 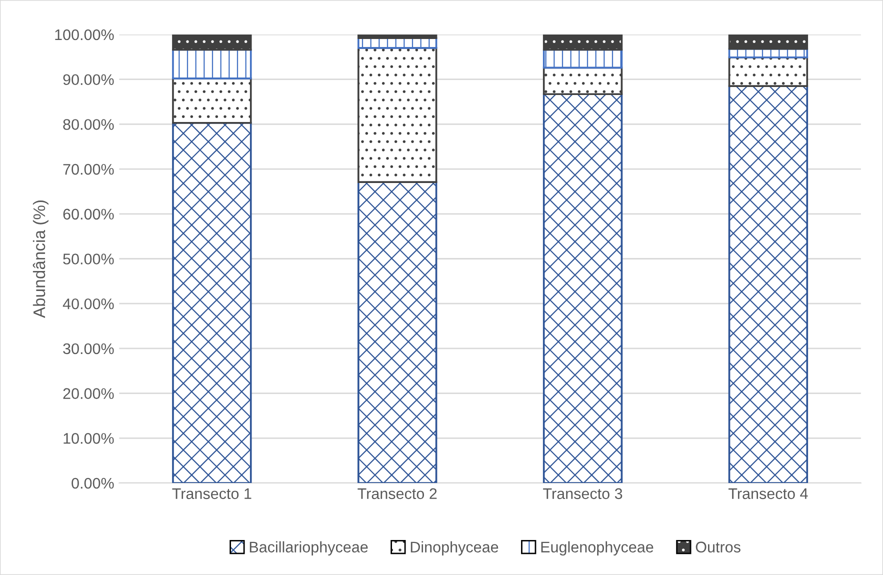 What do you see at coordinates (88, 304) in the screenshot?
I see `y-tick-label: 40.00%` at bounding box center [88, 304].